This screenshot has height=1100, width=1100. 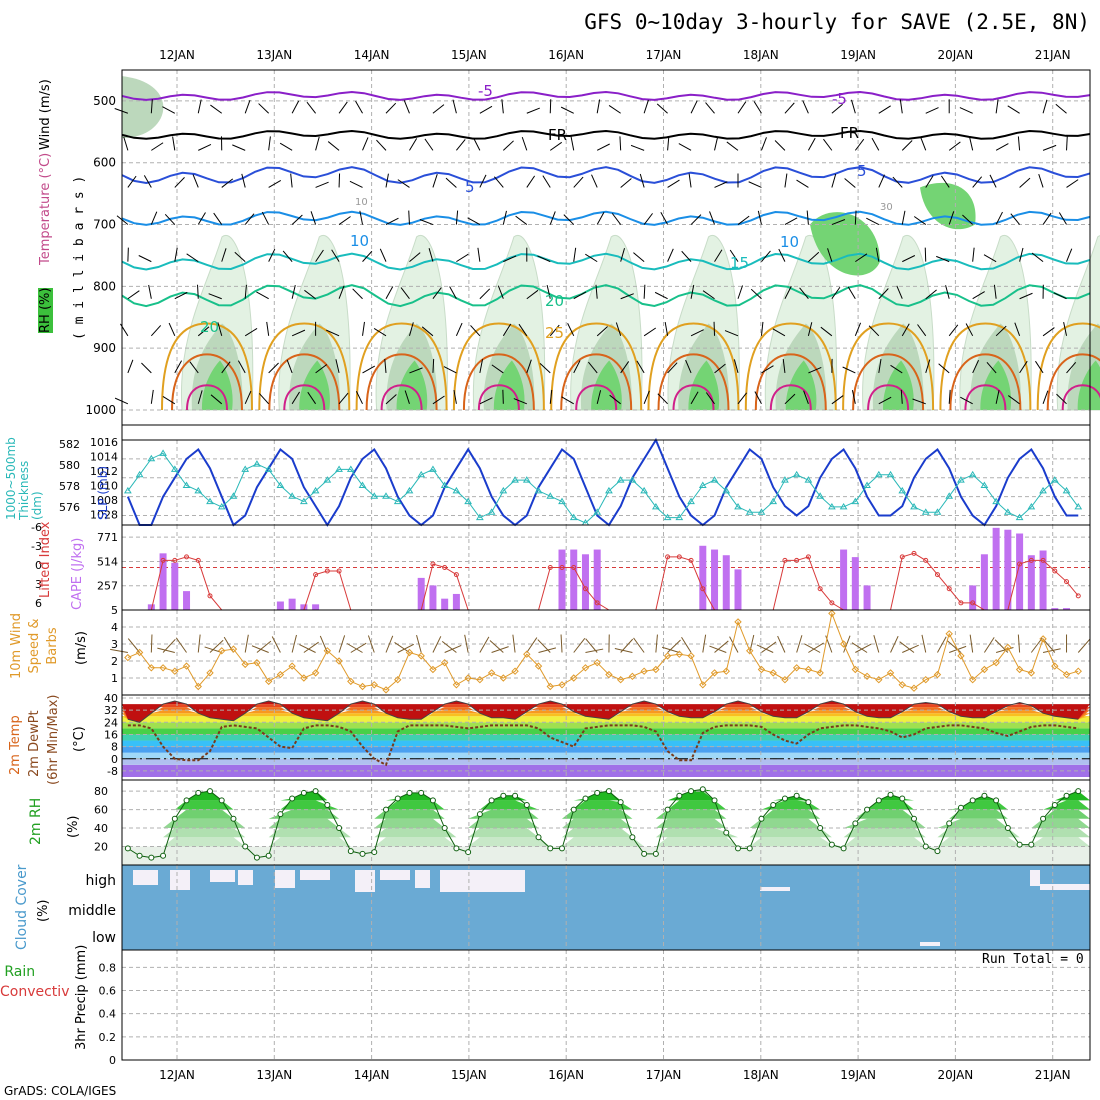 I want to click on top-date-label: 16JAN, so click(x=566, y=55).